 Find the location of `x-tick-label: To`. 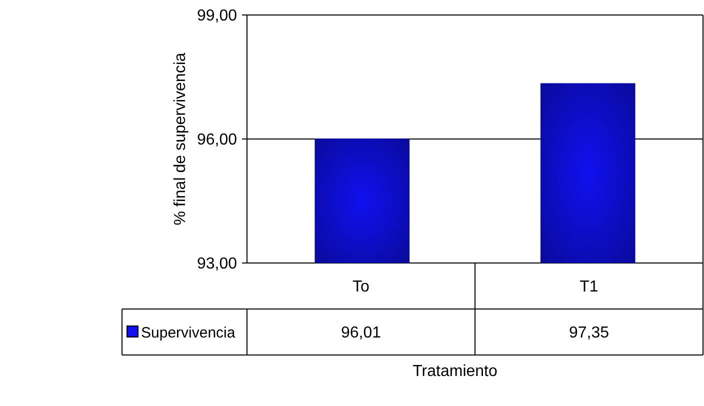

x-tick-label: To is located at coordinates (361, 287).